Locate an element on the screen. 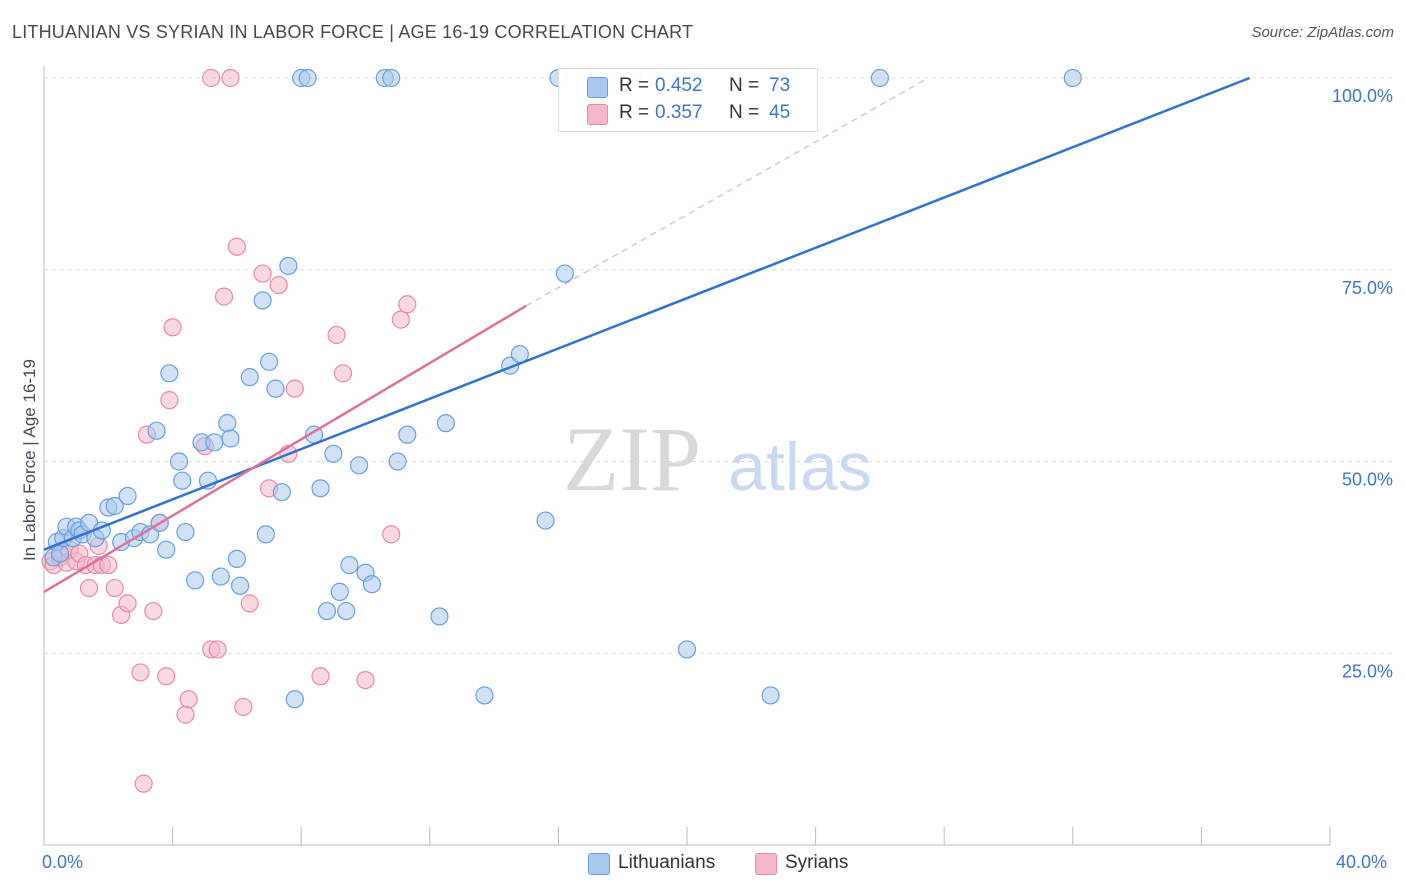  legend-label: Syrians is located at coordinates (817, 862).